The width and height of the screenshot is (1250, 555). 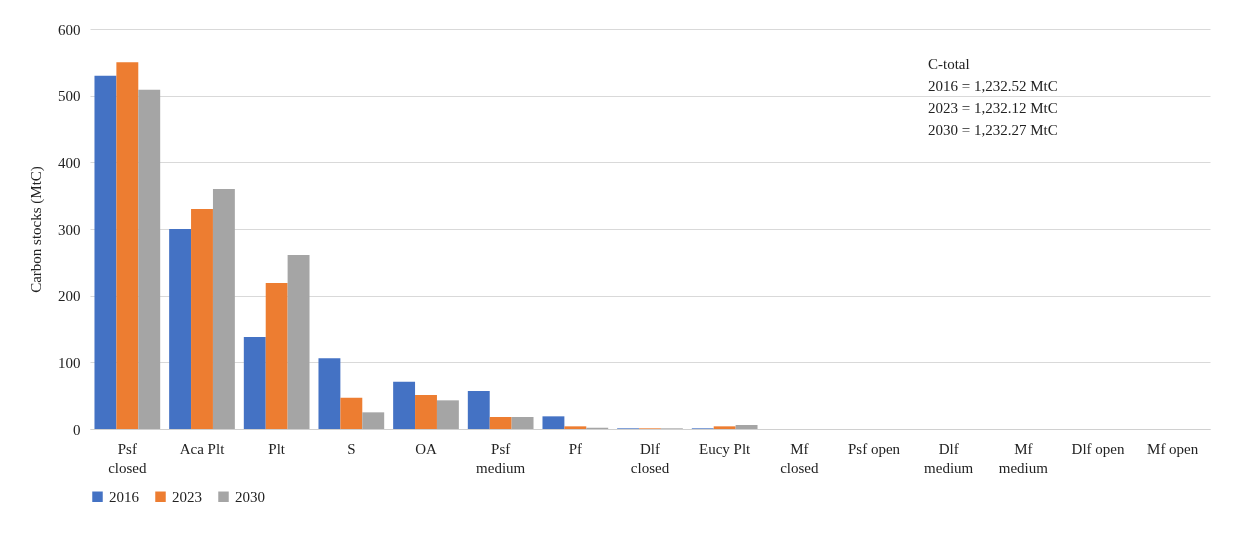 What do you see at coordinates (250, 496) in the screenshot?
I see `legend-label: 2030` at bounding box center [250, 496].